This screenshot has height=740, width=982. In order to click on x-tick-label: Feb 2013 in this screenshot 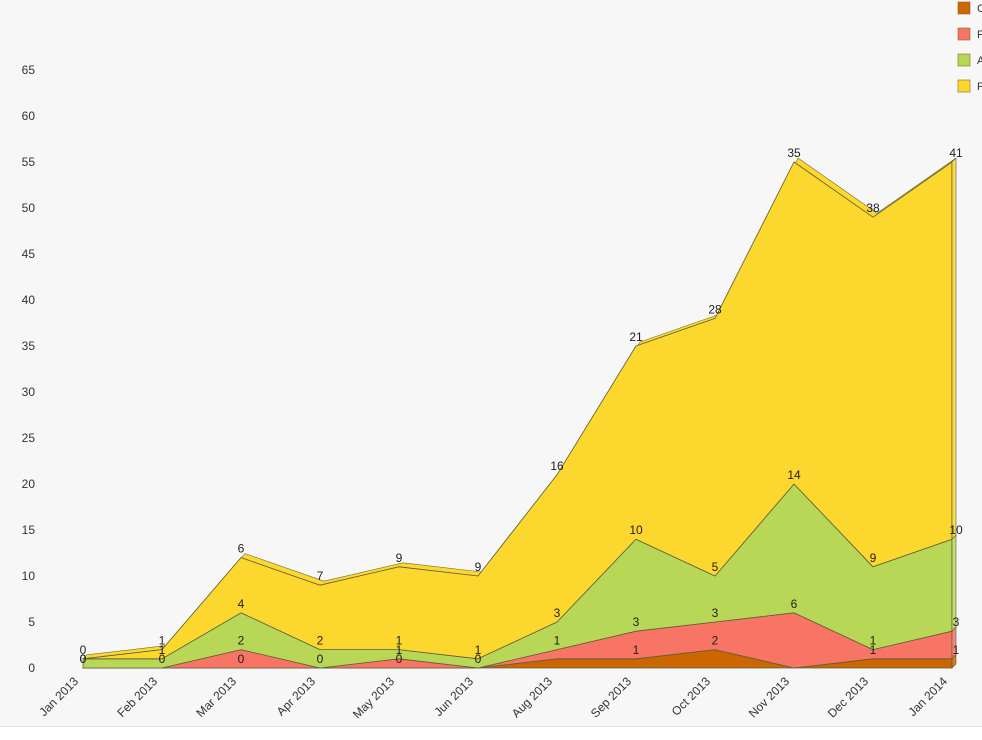, I will do `click(137, 697)`.